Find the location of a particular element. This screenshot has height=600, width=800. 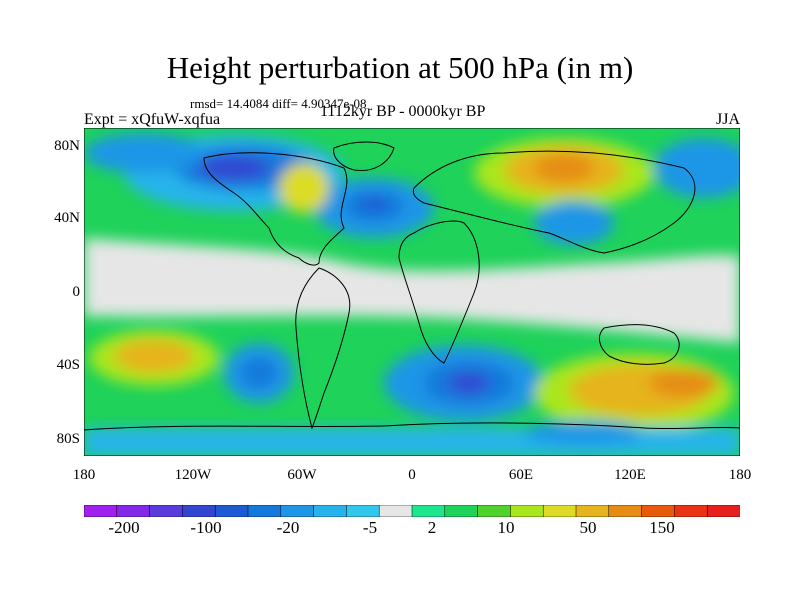

lat-tick-0: 0 is located at coordinates (76, 292).